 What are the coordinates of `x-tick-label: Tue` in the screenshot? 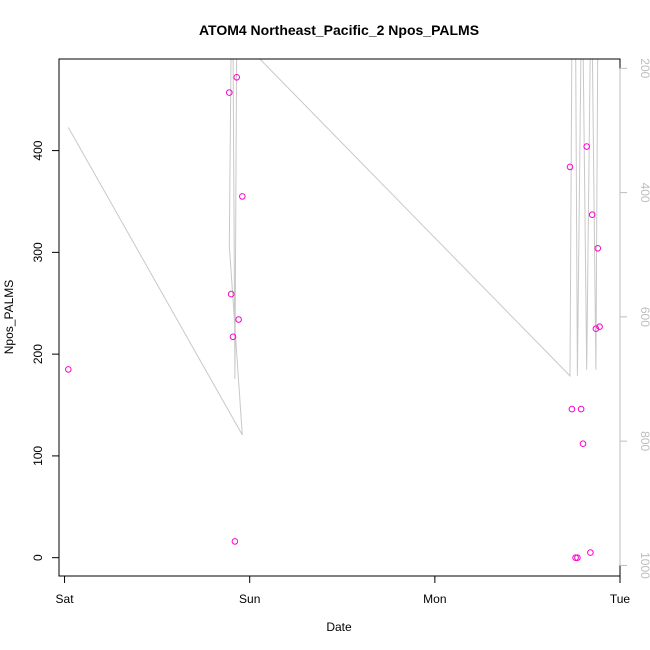 It's located at (620, 599).